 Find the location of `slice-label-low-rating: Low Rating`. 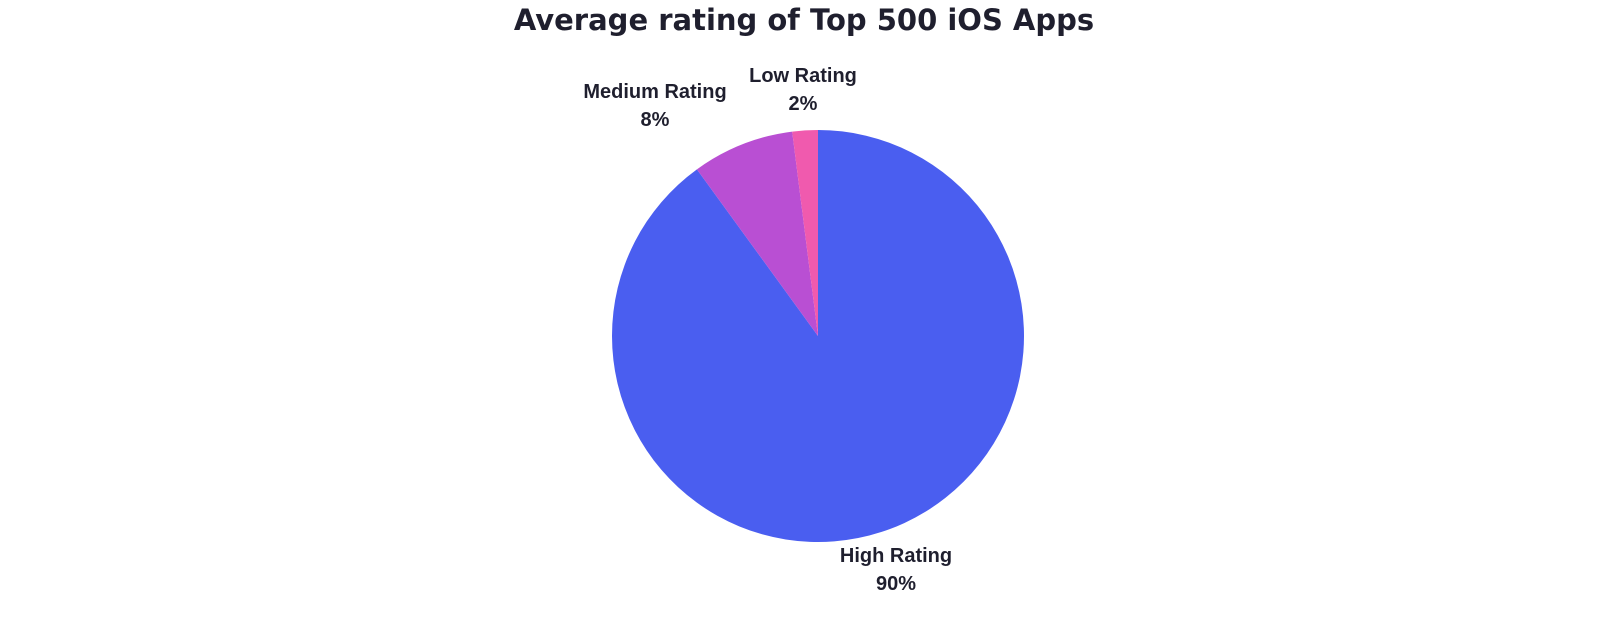

slice-label-low-rating: Low Rating is located at coordinates (803, 76).